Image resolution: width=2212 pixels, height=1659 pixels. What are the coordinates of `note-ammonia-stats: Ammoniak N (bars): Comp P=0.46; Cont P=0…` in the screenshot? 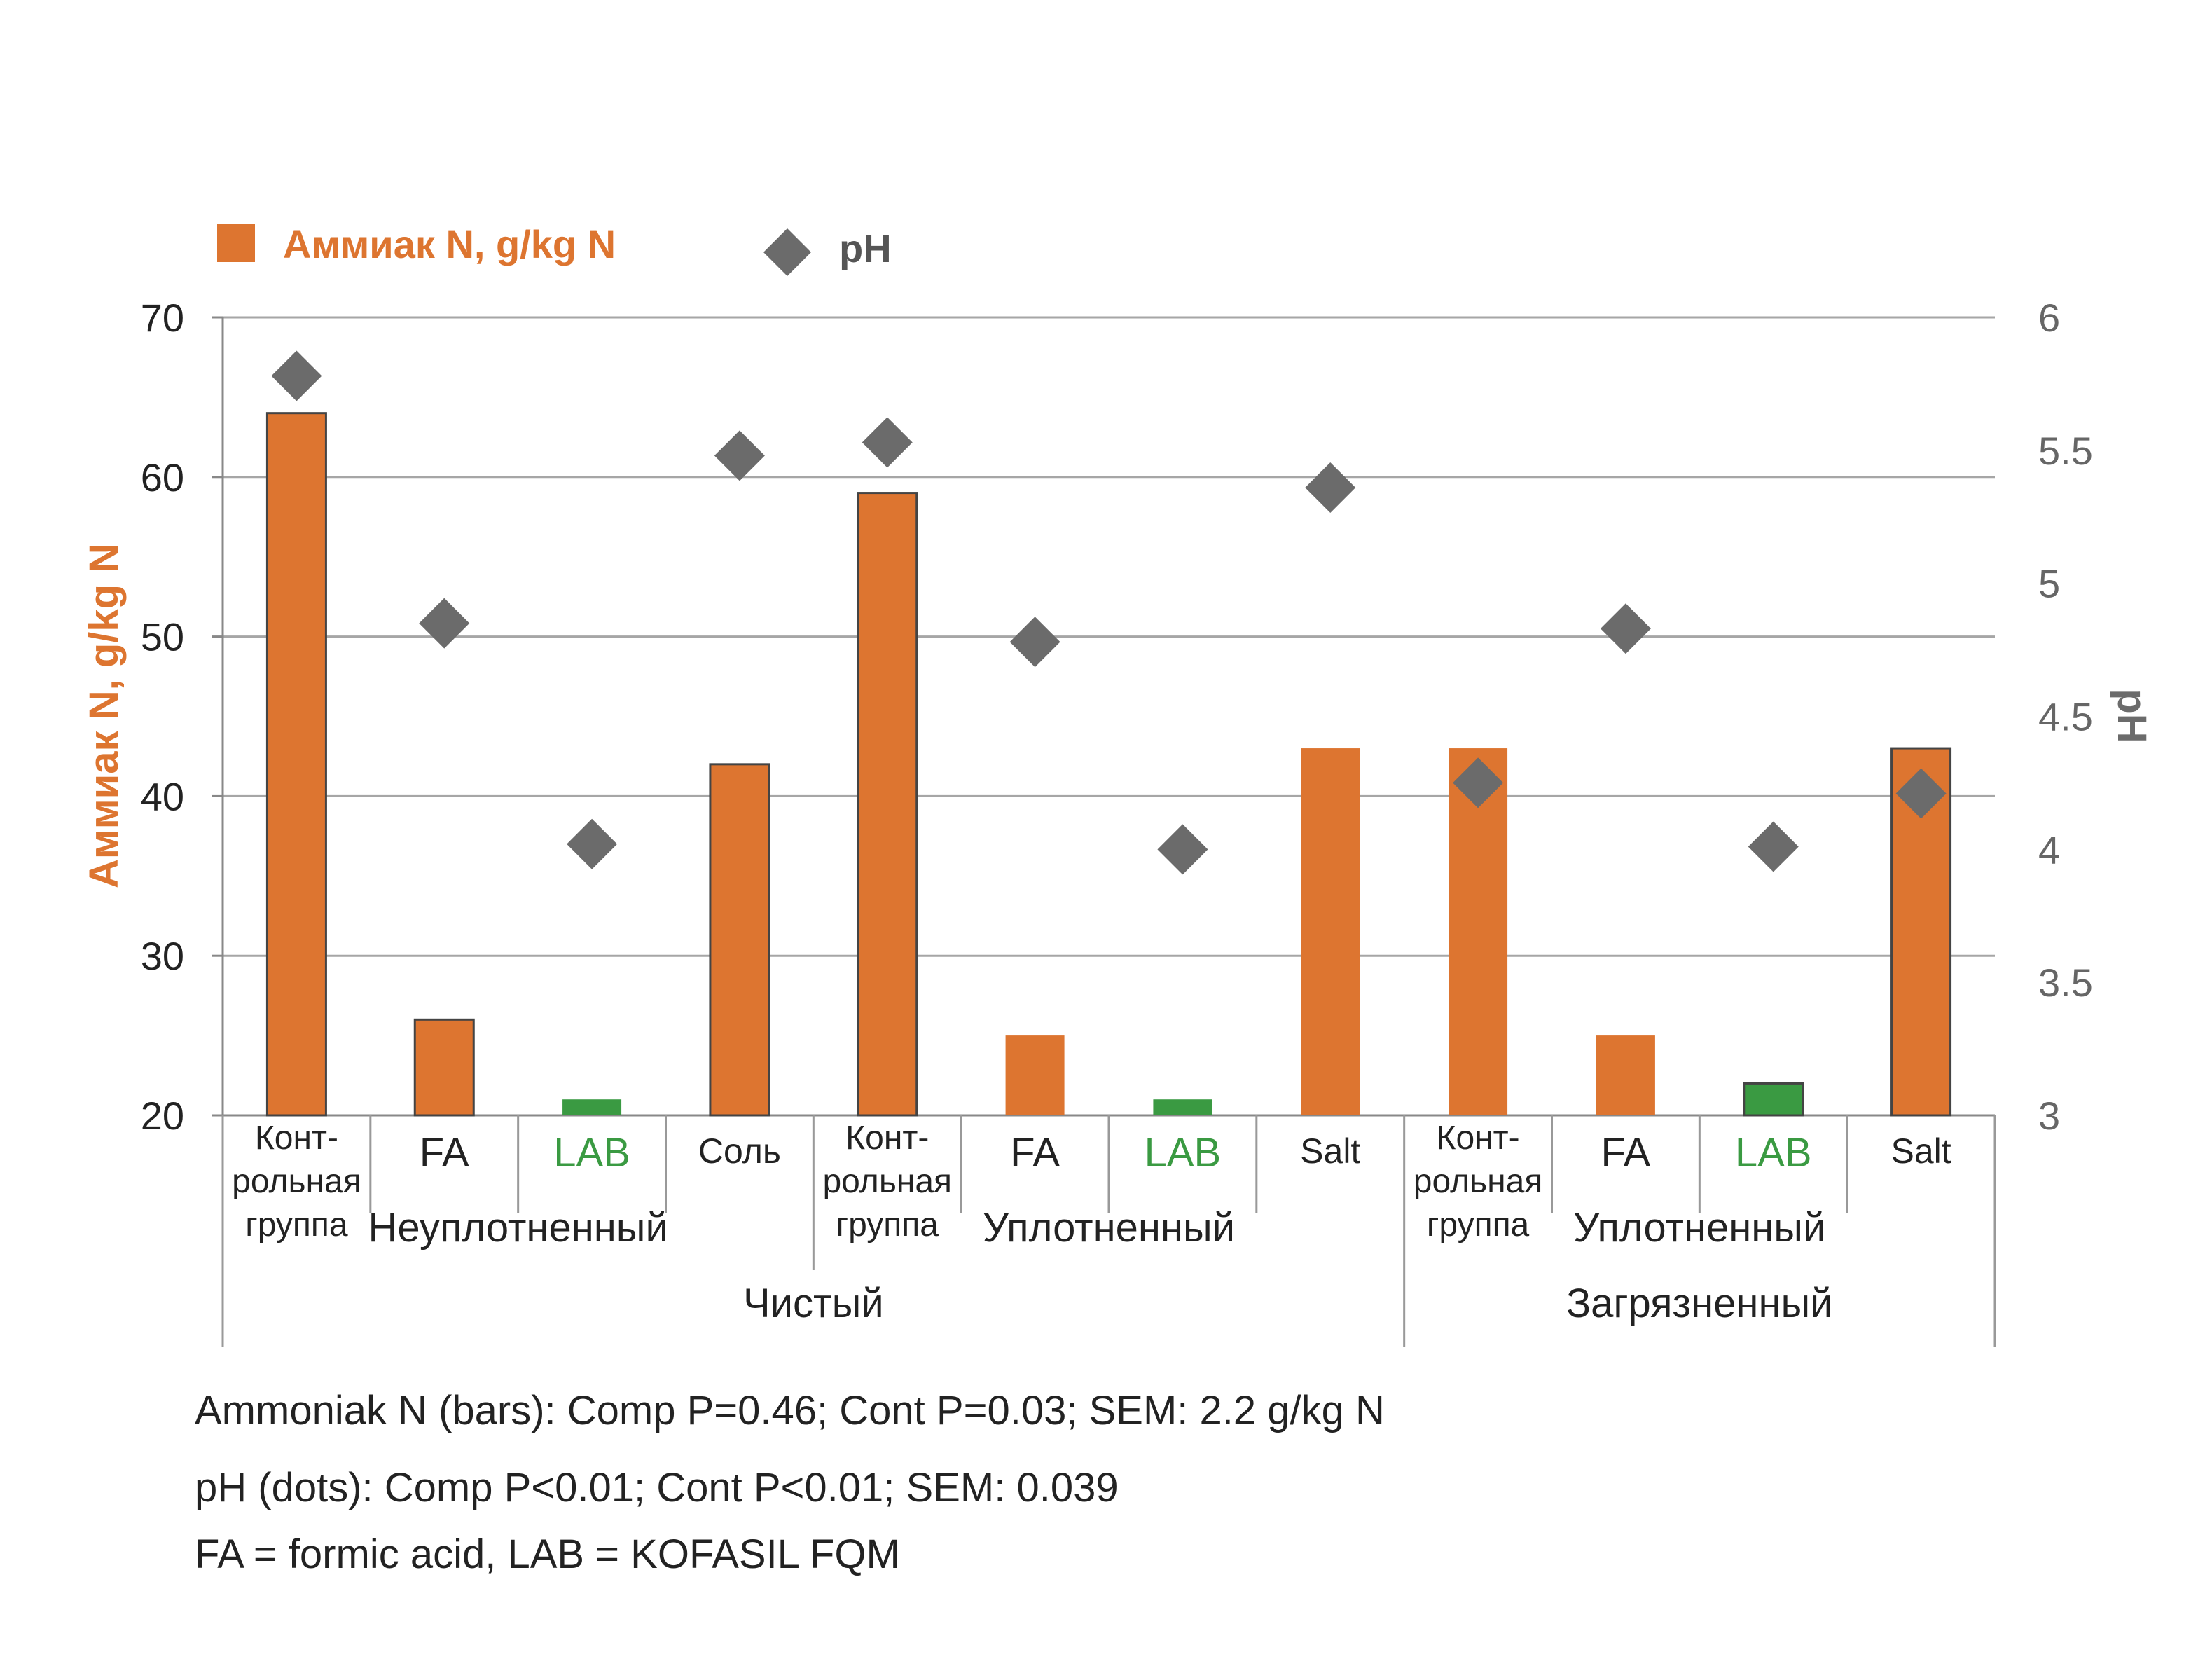 It's located at (790, 1410).